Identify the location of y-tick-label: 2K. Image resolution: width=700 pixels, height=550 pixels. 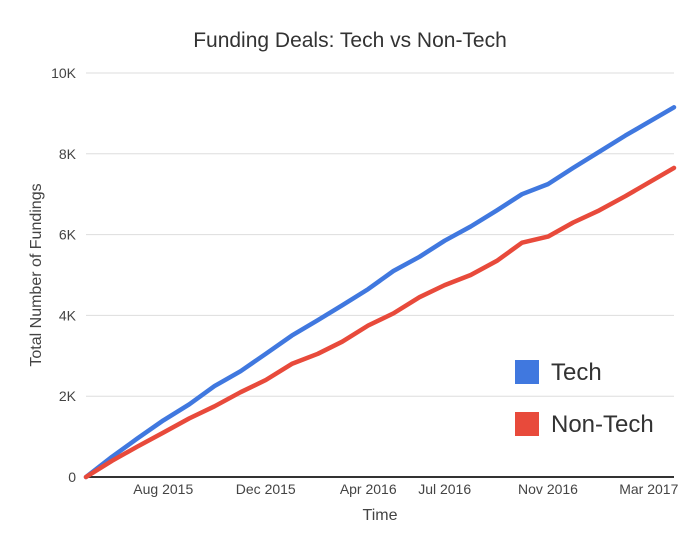
(68, 396).